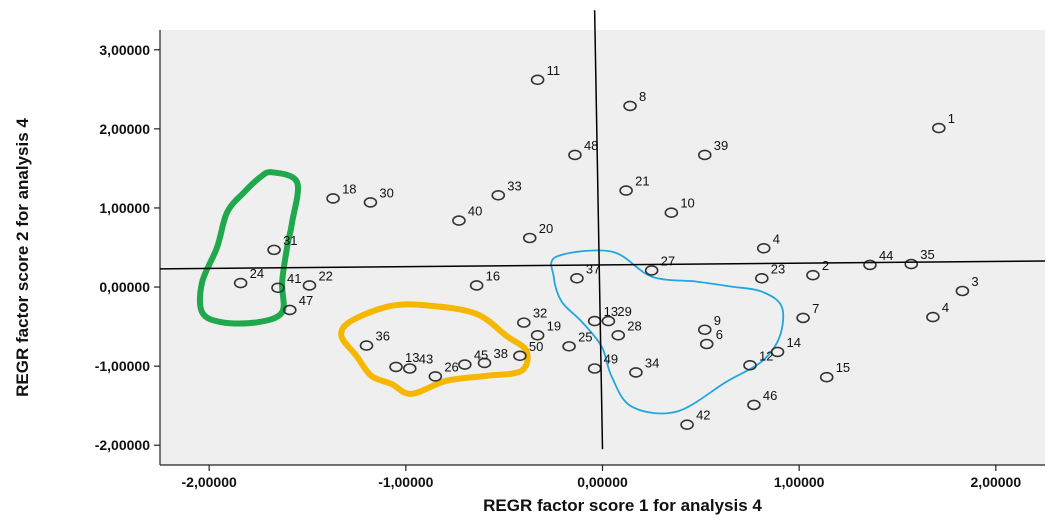 Image resolution: width=1047 pixels, height=521 pixels. I want to click on point-label: 36, so click(383, 336).